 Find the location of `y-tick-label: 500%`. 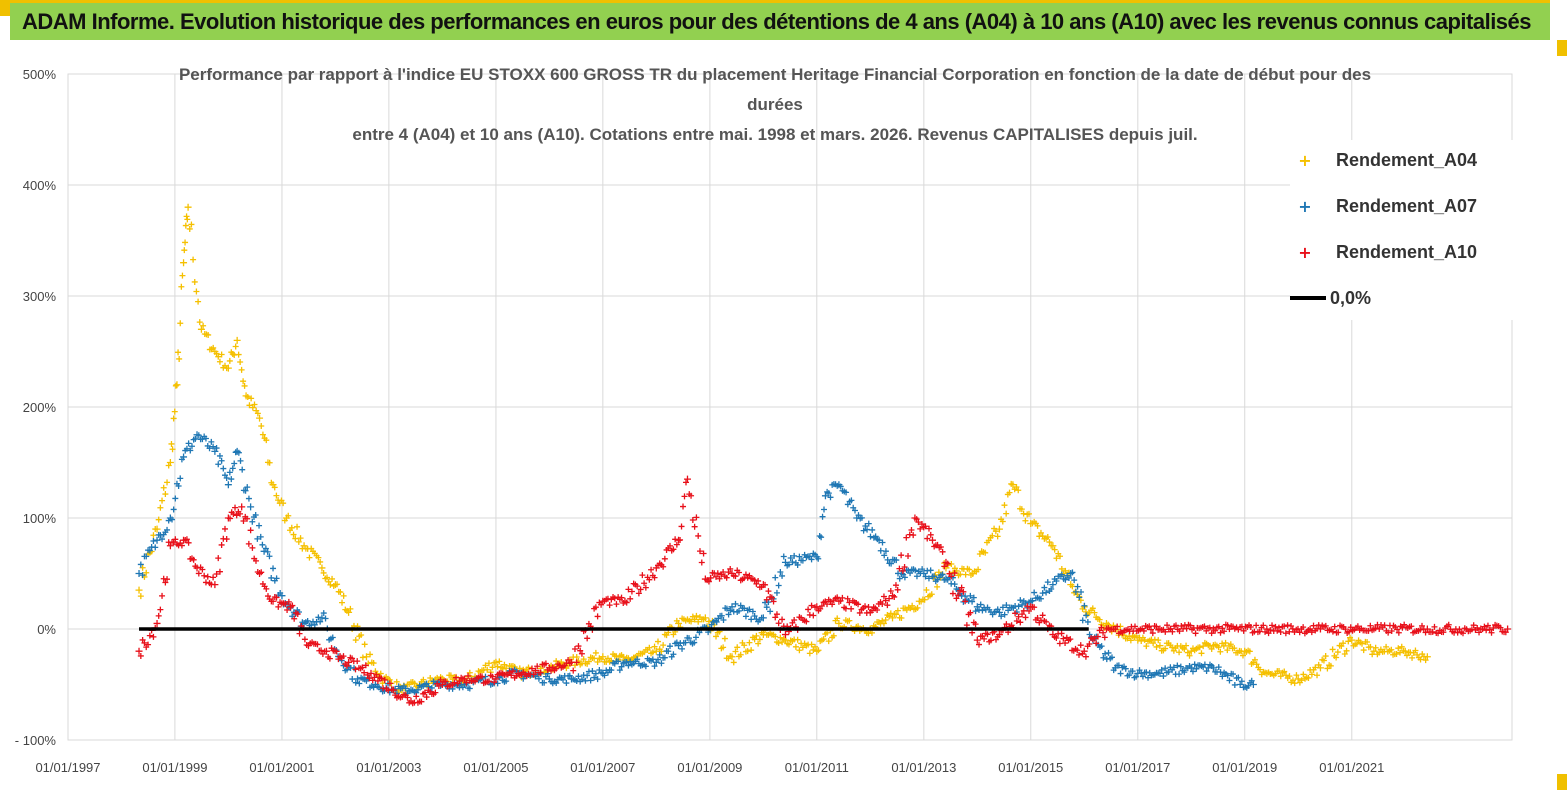

y-tick-label: 500% is located at coordinates (40, 74).